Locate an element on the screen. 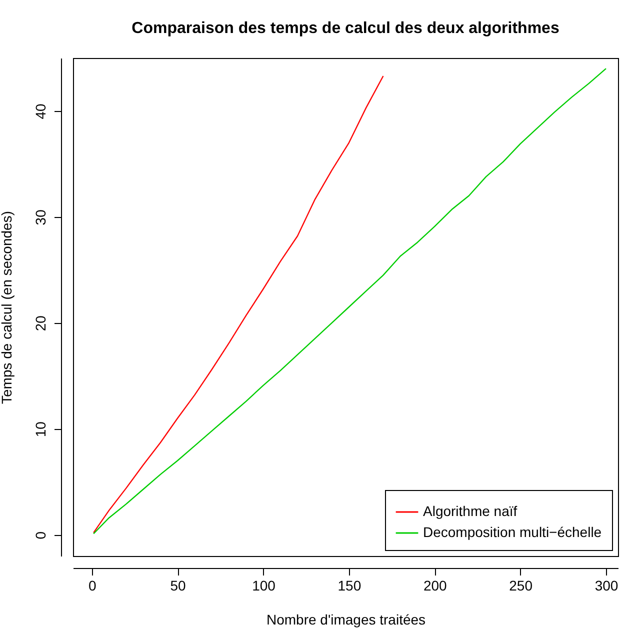  x-axis-title: Nombre d'images traitées is located at coordinates (346, 620).